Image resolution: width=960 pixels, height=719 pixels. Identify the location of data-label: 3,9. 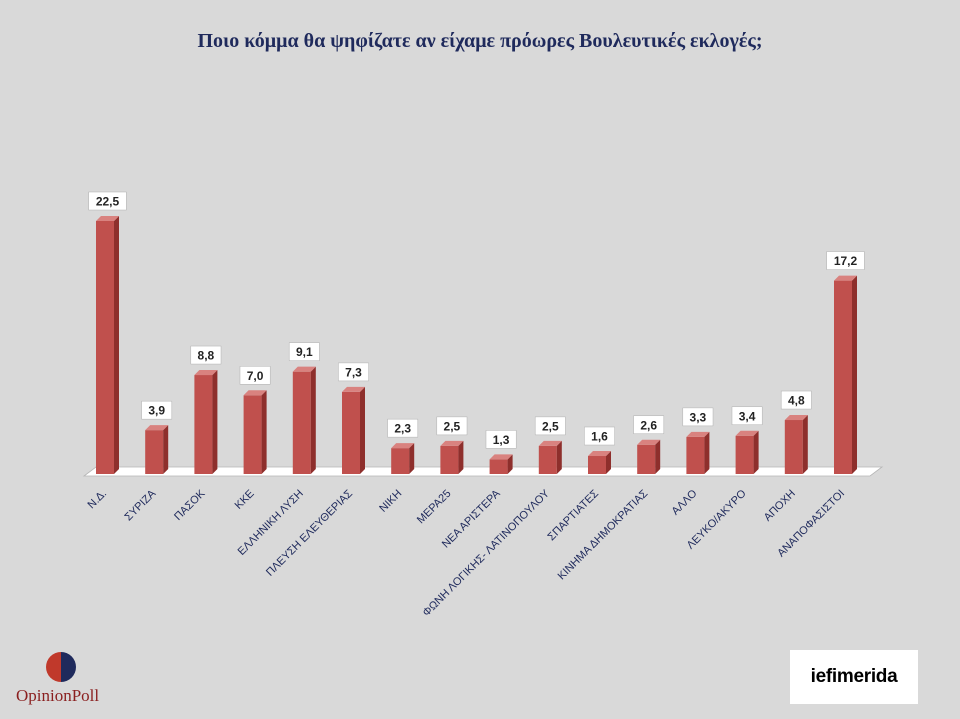
(157, 410).